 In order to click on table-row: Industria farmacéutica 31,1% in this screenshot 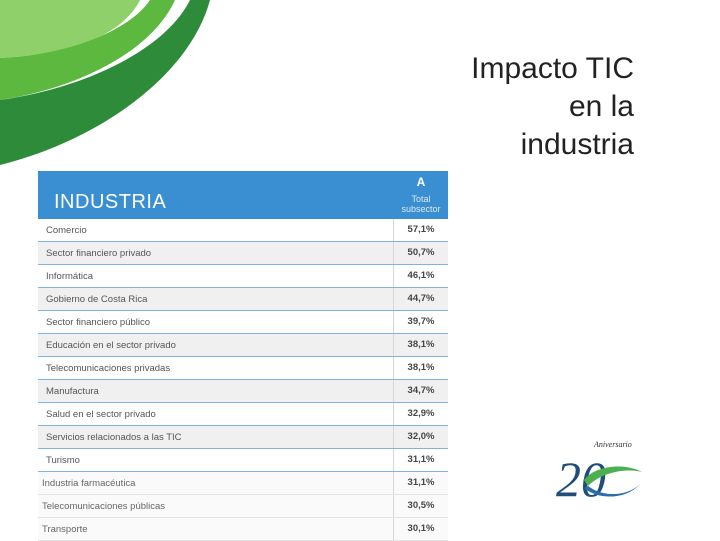, I will do `click(243, 483)`.